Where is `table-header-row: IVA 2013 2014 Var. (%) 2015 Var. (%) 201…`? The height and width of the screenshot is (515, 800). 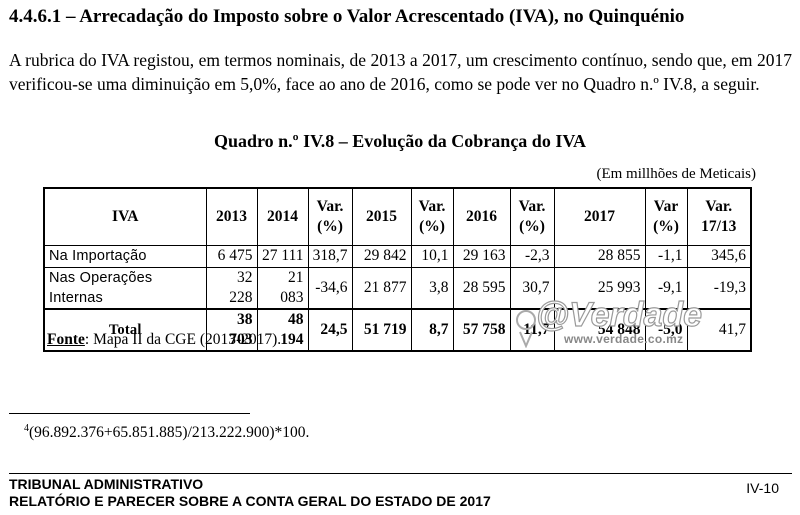 table-header-row: IVA 2013 2014 Var. (%) 2015 Var. (%) 201… is located at coordinates (397, 216).